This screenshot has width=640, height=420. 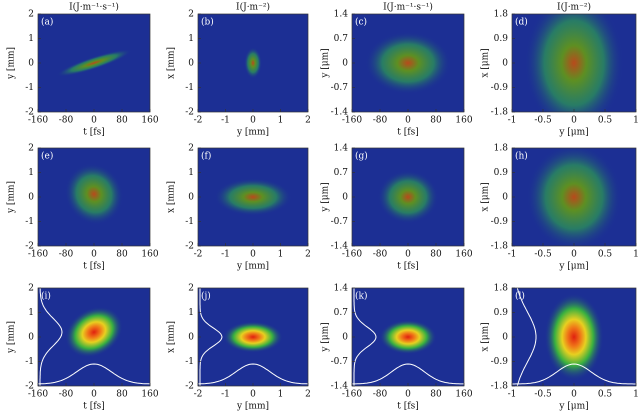 I want to click on y-axis-label: y [mm], so click(x=12, y=337).